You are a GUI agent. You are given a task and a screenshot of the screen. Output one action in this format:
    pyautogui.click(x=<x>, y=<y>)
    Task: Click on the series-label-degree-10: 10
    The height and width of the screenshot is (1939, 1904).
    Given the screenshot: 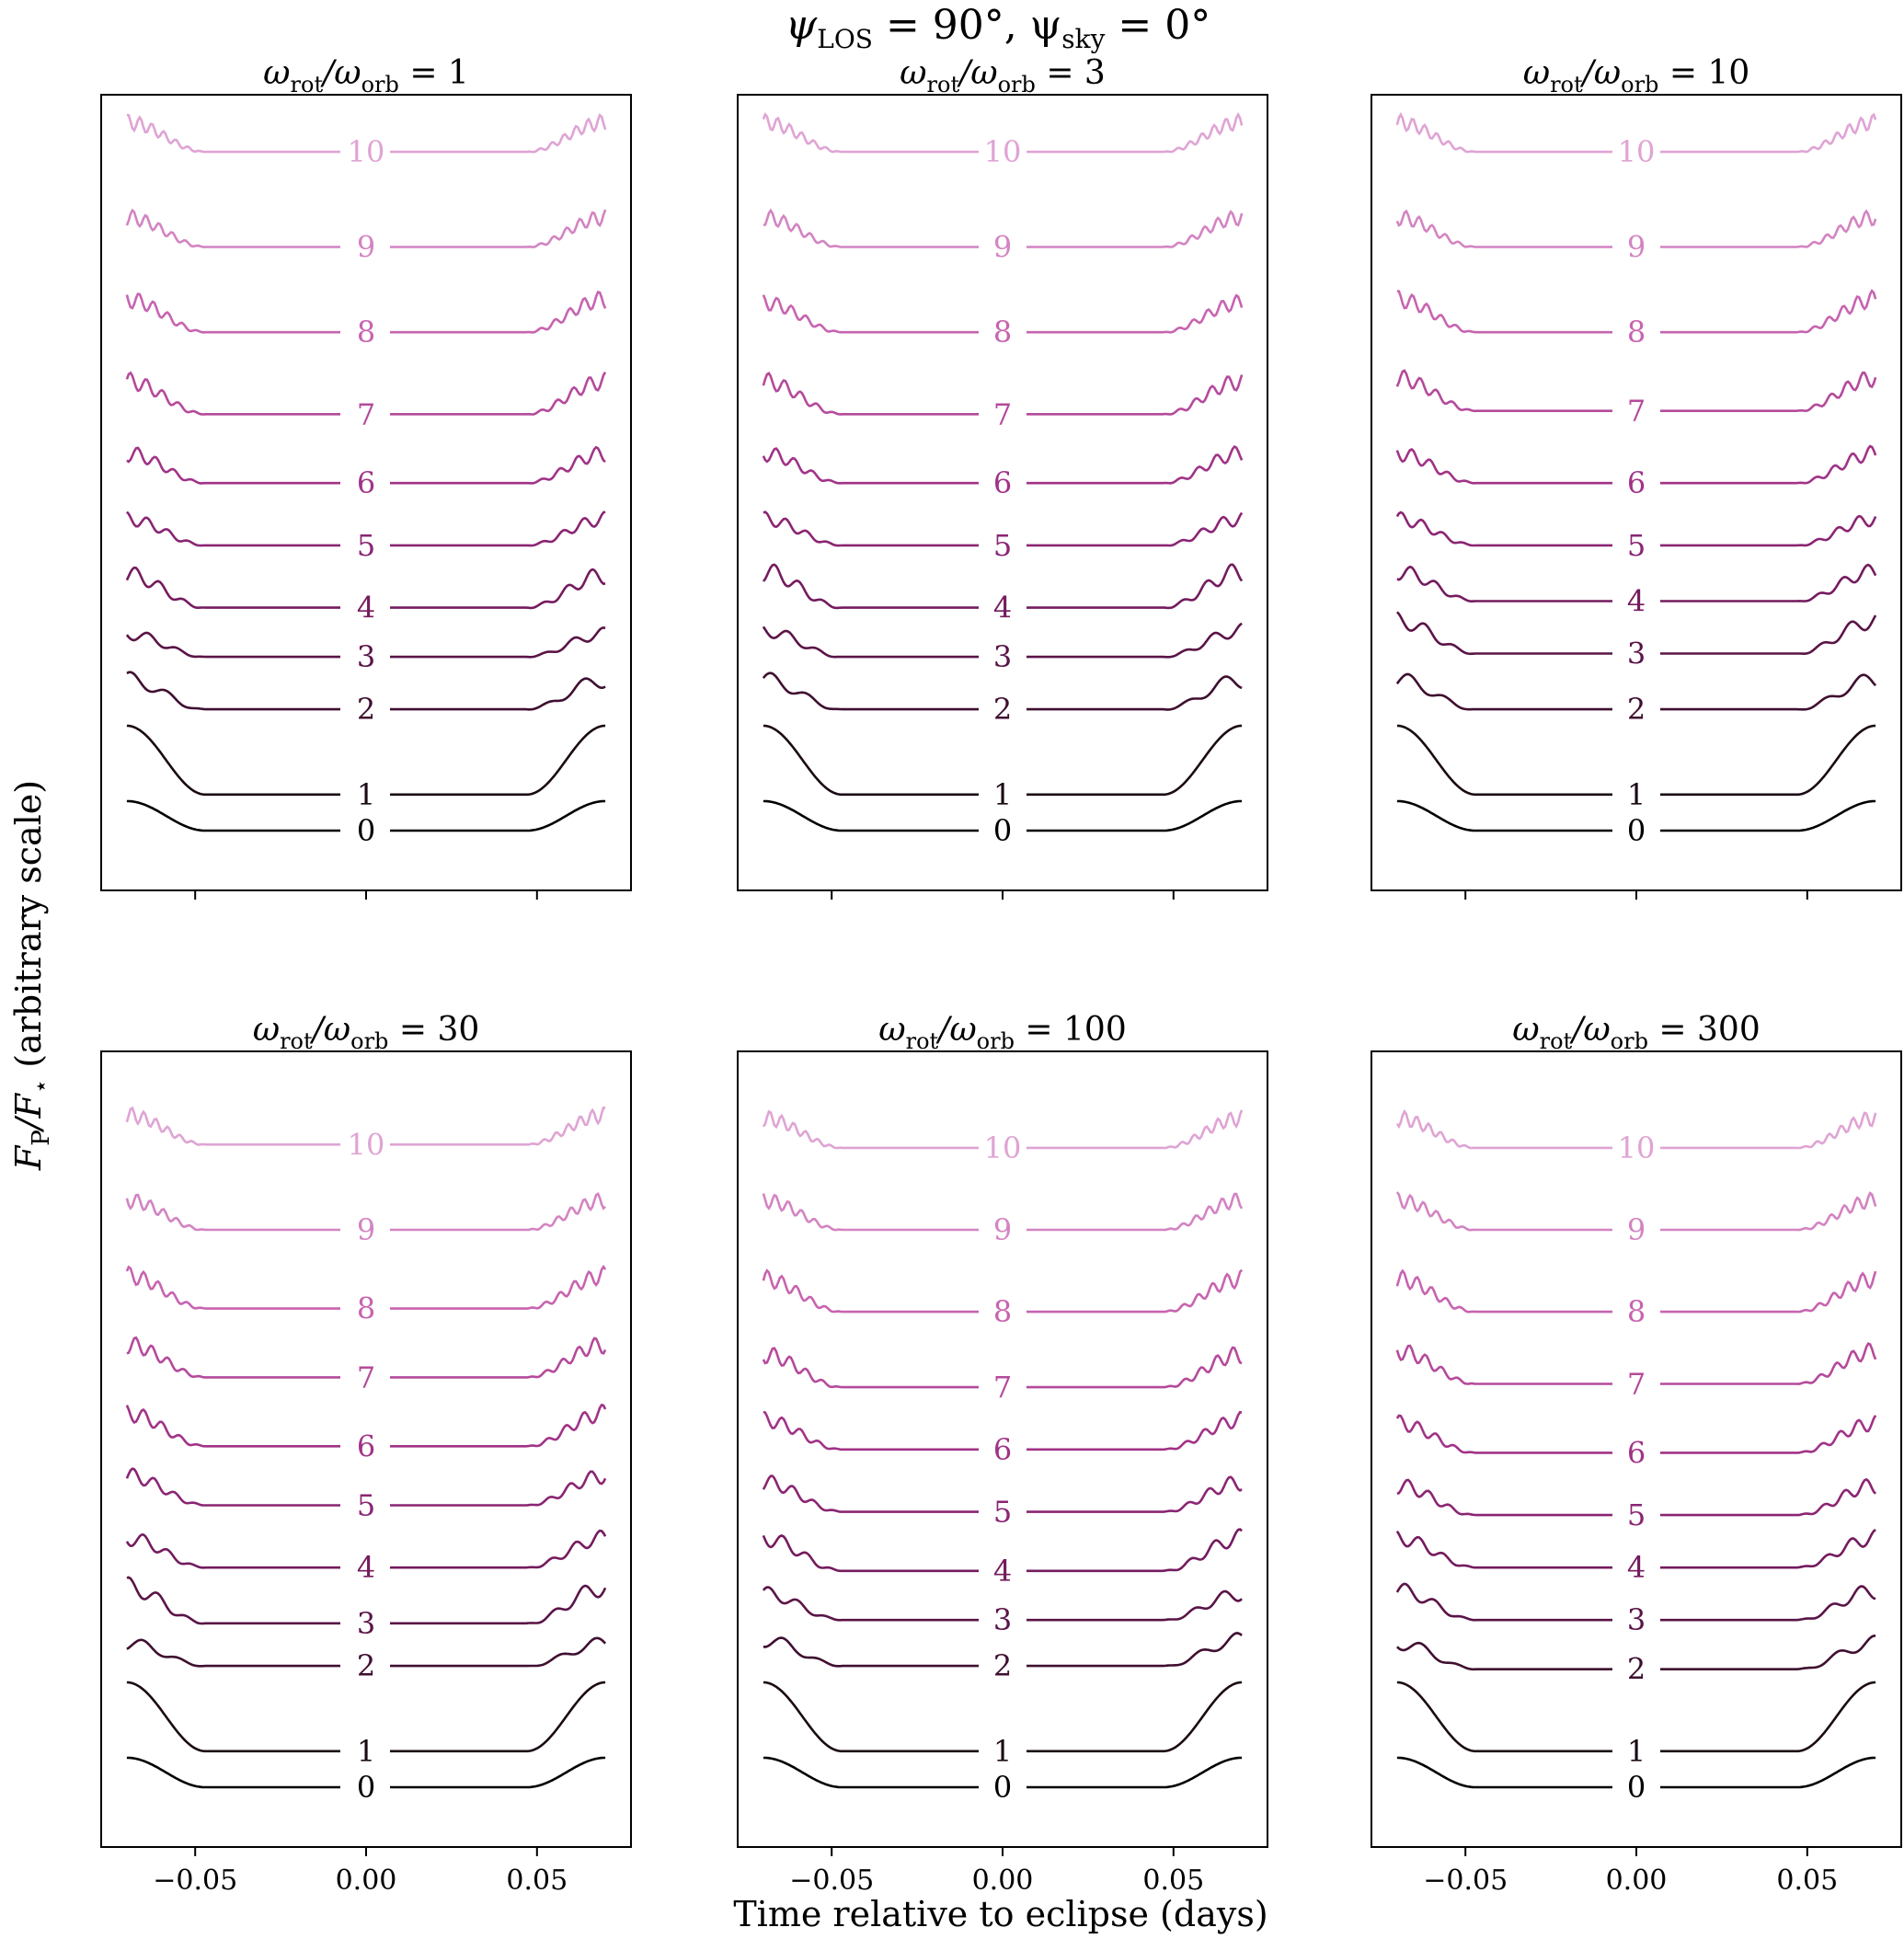 What is the action you would take?
    pyautogui.click(x=1637, y=151)
    